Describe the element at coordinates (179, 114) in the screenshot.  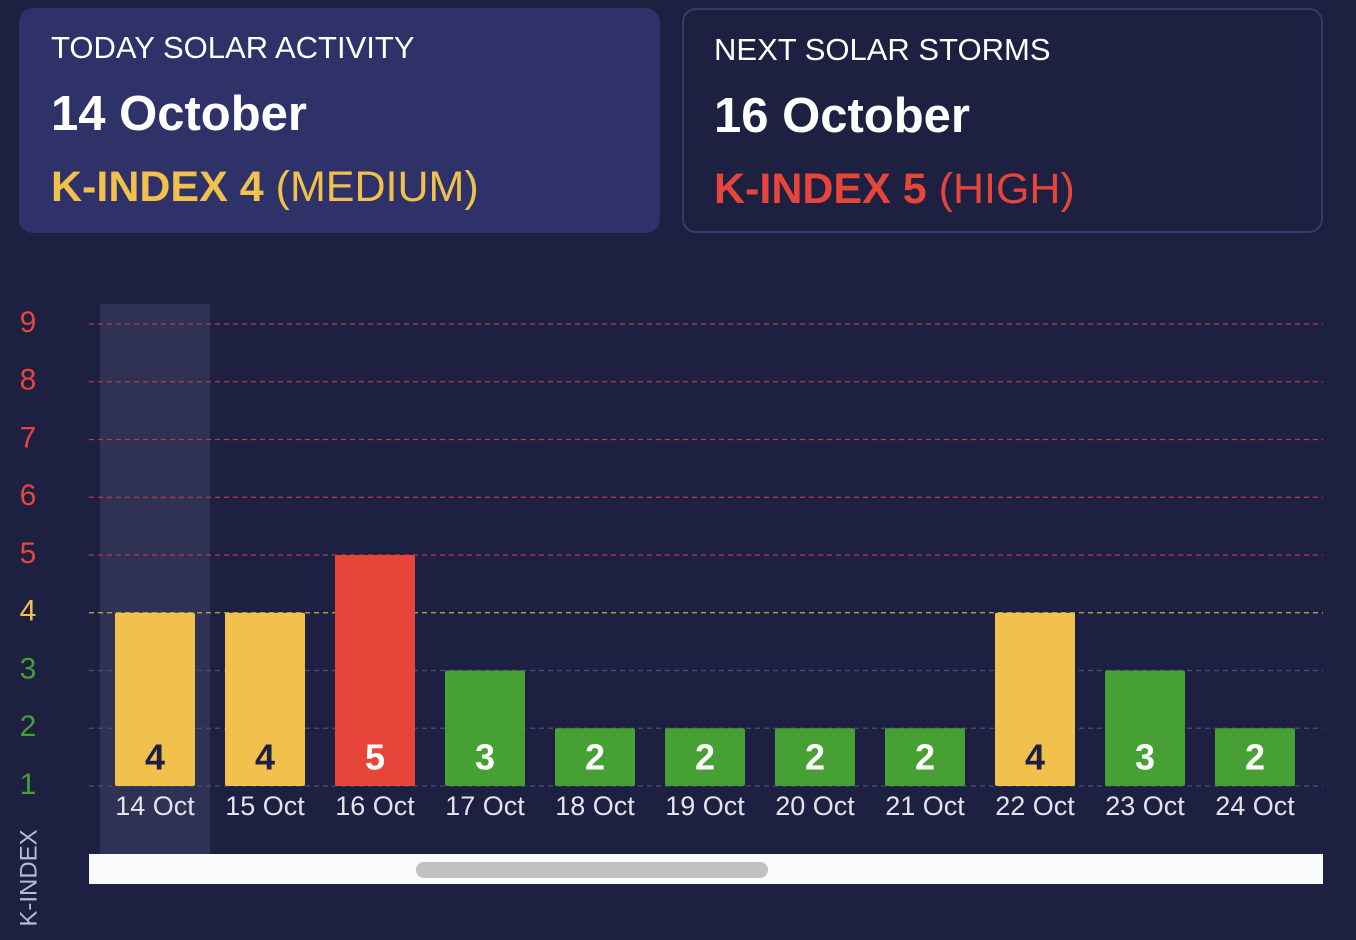
I see `card-date: 14 October` at that location.